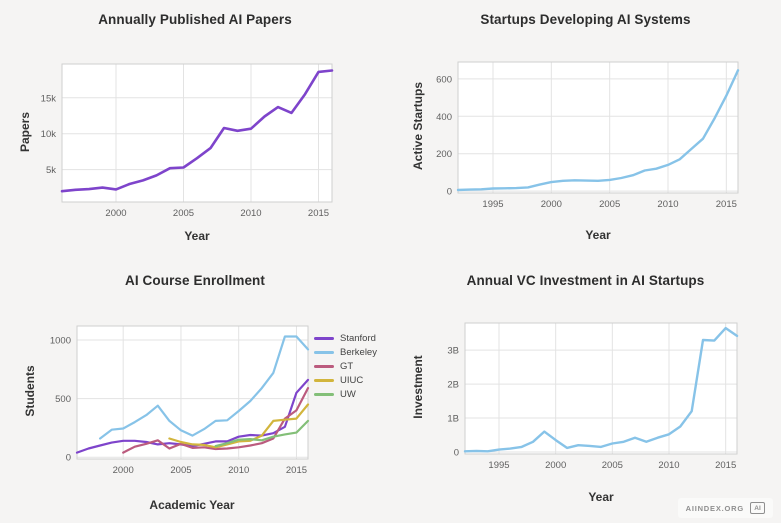  What do you see at coordinates (444, 117) in the screenshot?
I see `y-tick-label: 400` at bounding box center [444, 117].